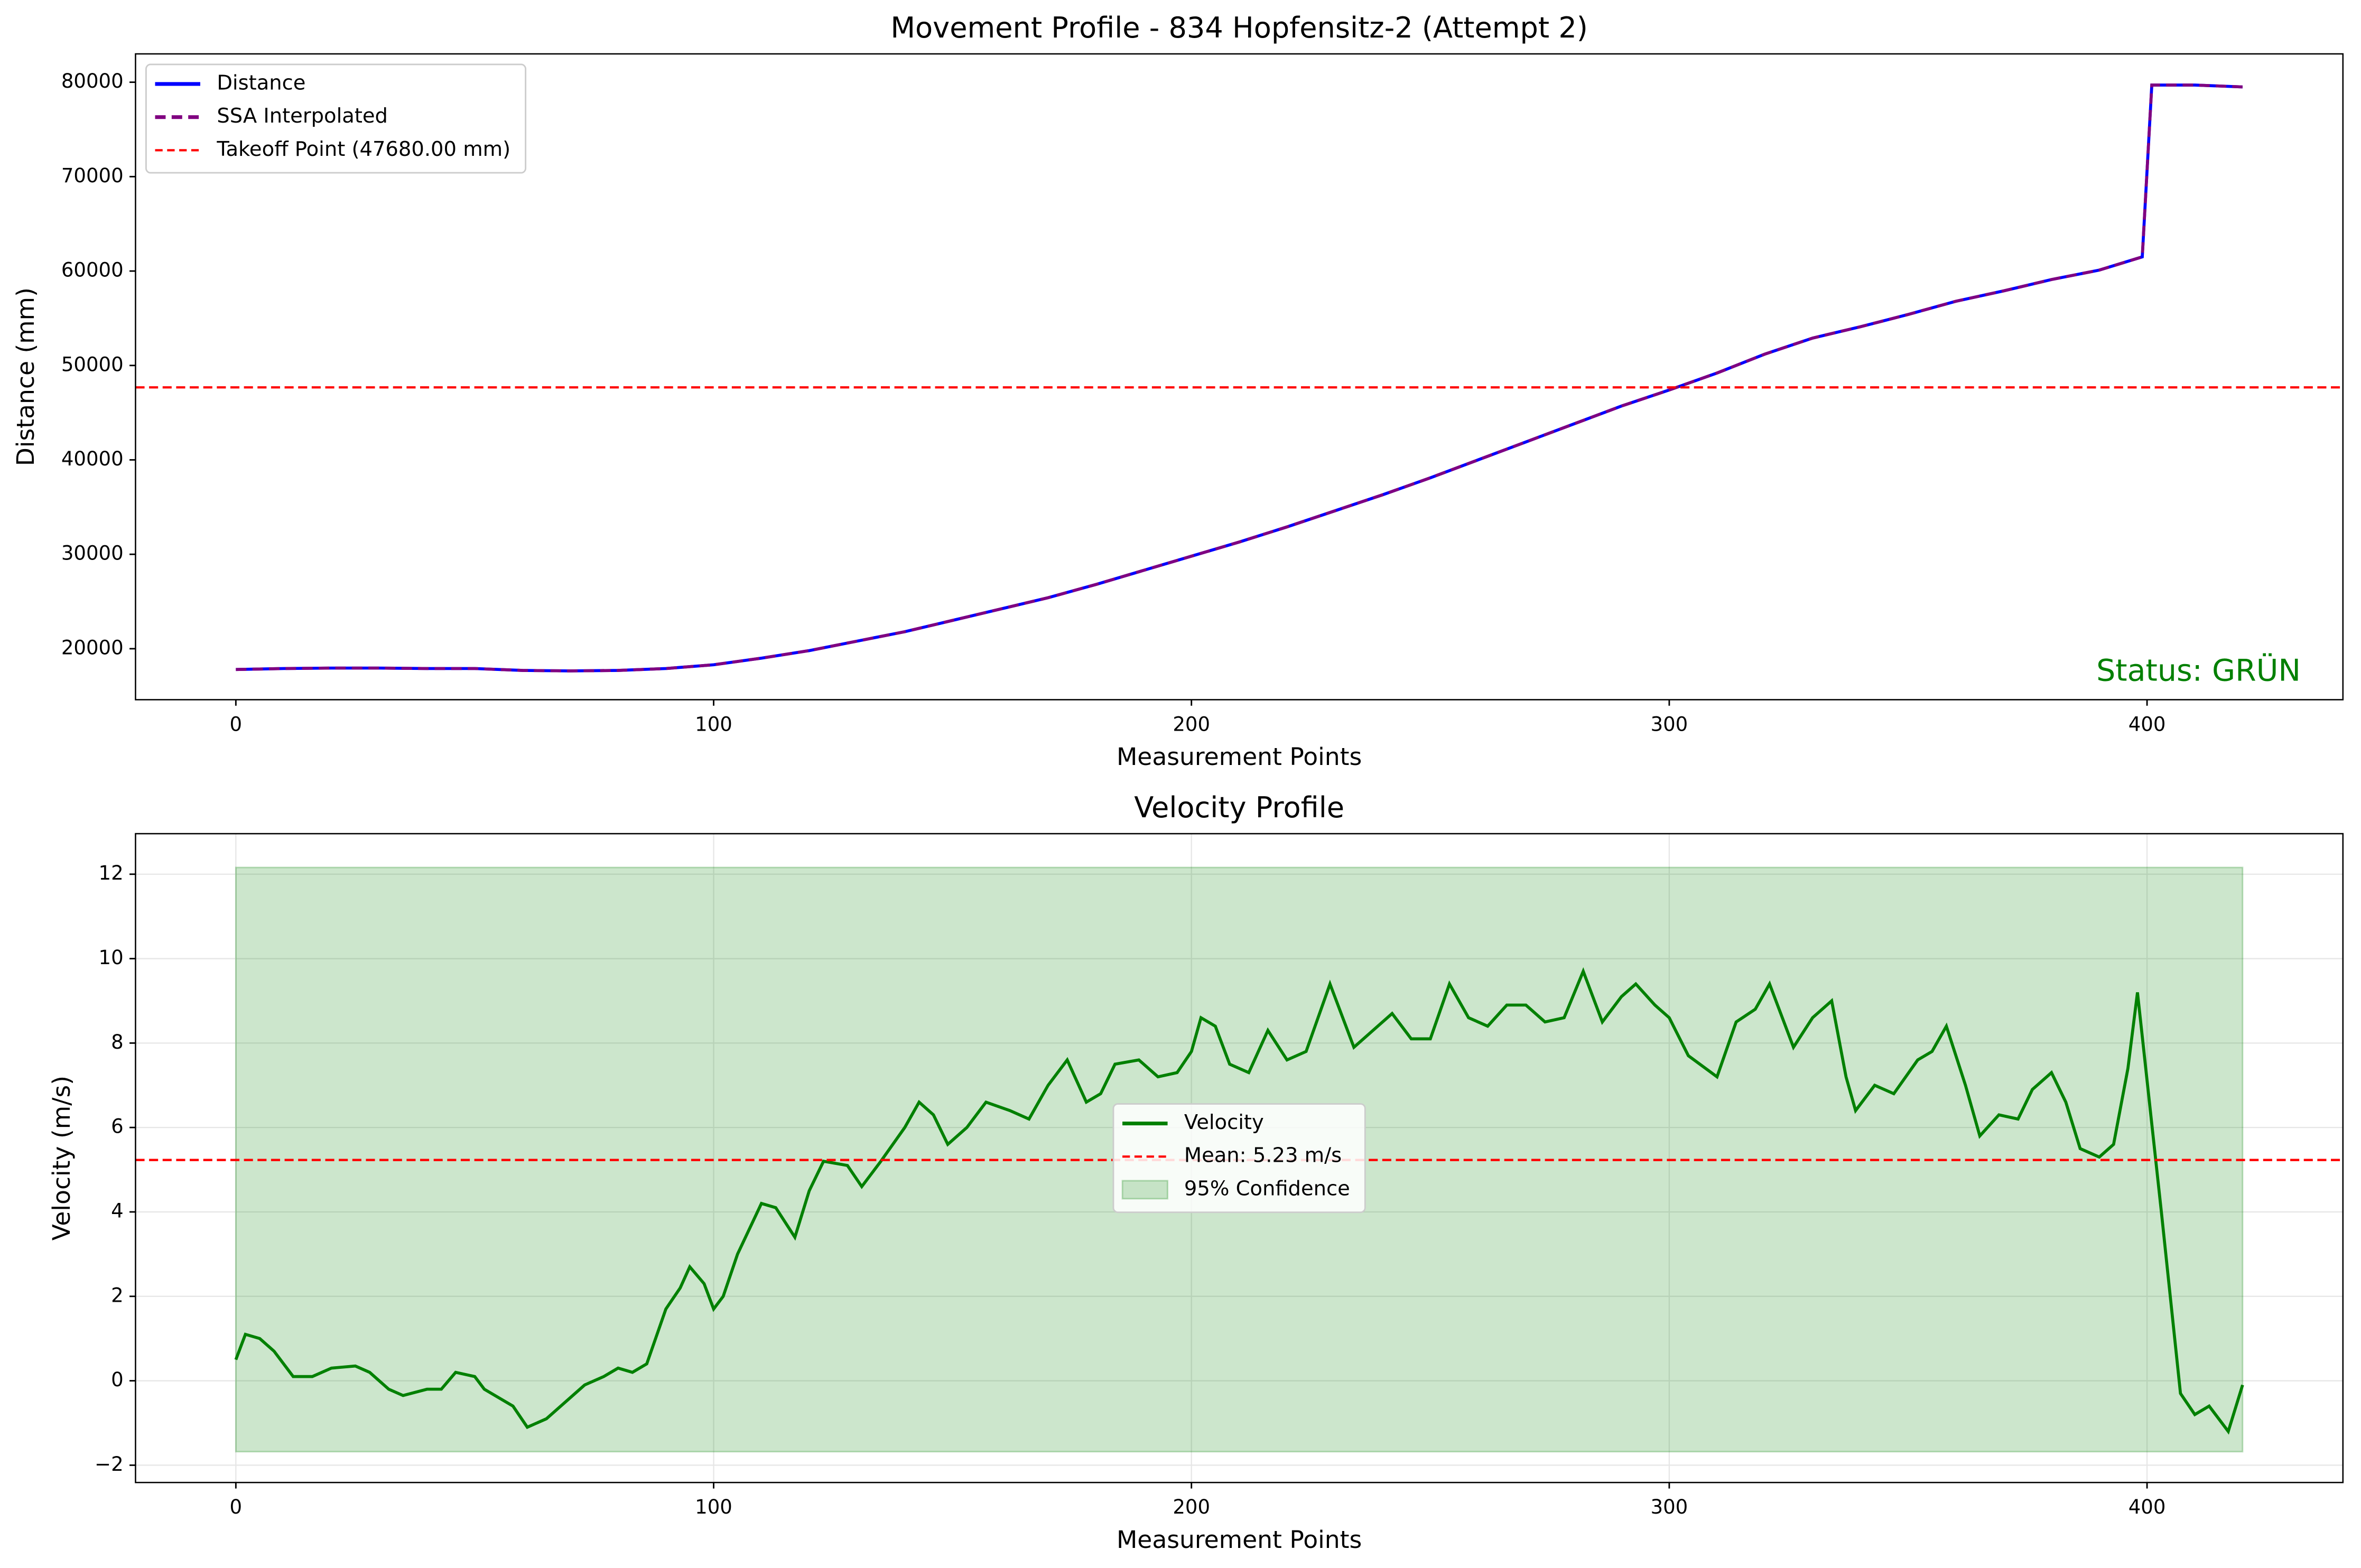 This screenshot has height=1568, width=2361. What do you see at coordinates (93, 175) in the screenshot?
I see `y-tick-label: 70000` at bounding box center [93, 175].